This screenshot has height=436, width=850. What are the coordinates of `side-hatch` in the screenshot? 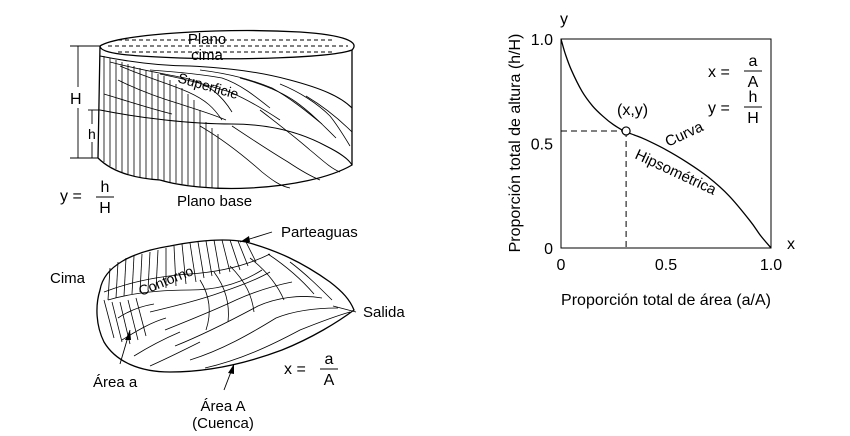 It's located at (161, 122).